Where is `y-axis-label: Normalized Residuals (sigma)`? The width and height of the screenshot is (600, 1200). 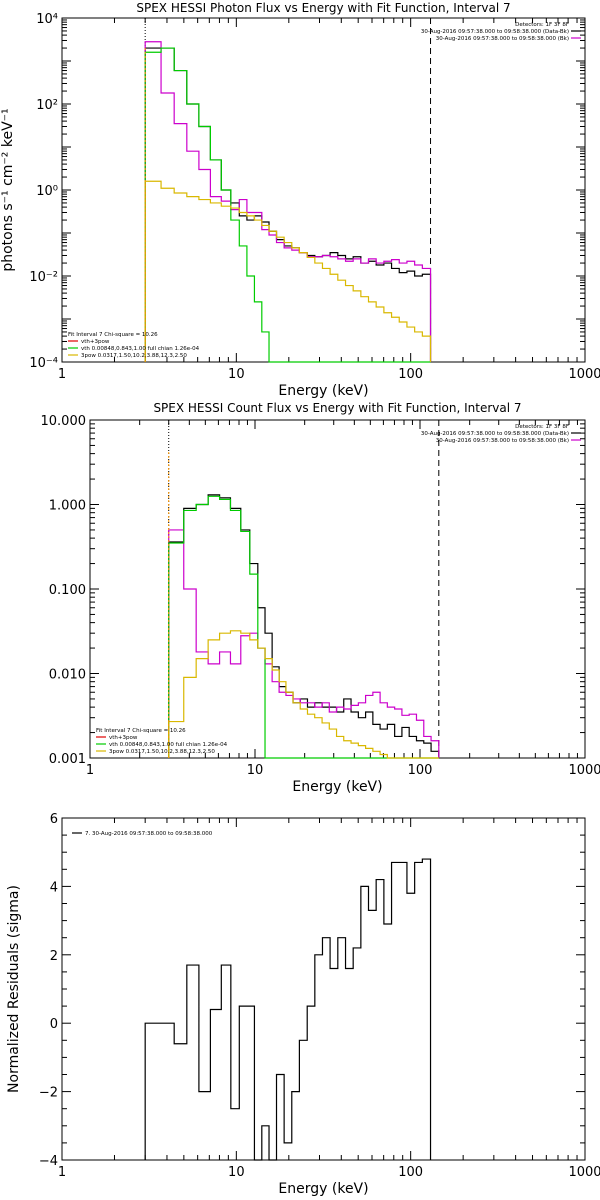 y-axis-label: Normalized Residuals (sigma) is located at coordinates (14, 989).